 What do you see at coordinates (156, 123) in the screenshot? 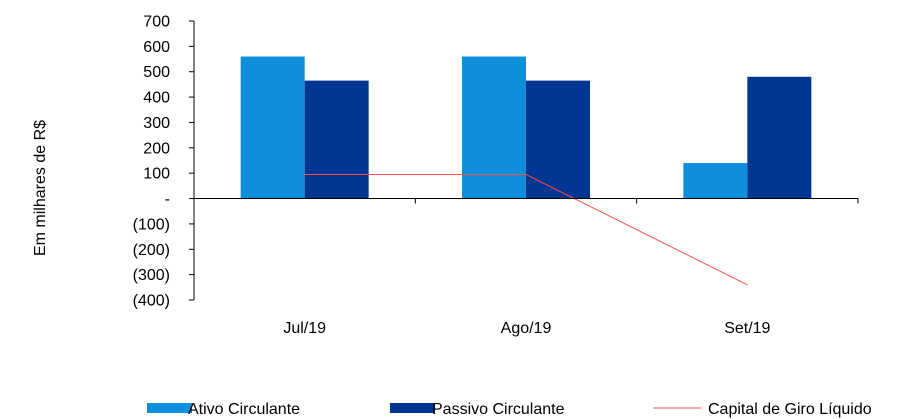
I see `y-tick-label: 300` at bounding box center [156, 123].